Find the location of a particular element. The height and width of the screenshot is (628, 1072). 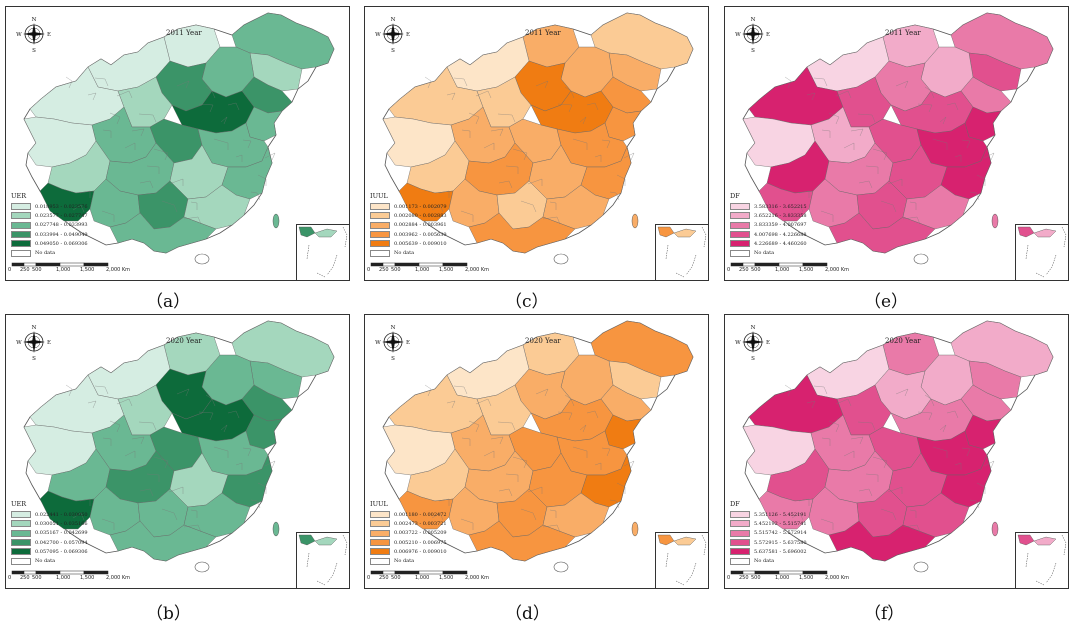

panel-caption-b: （b） is located at coordinates (168, 614).